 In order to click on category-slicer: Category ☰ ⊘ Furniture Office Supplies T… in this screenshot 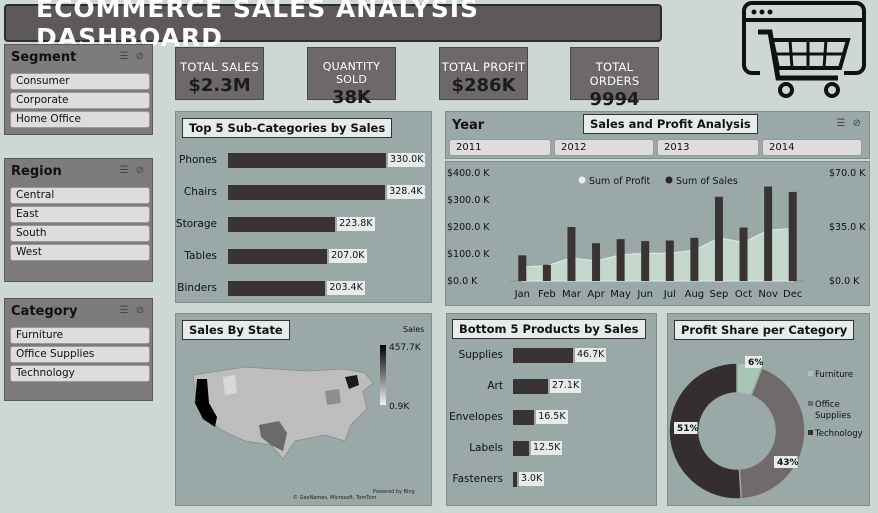, I will do `click(78, 349)`.